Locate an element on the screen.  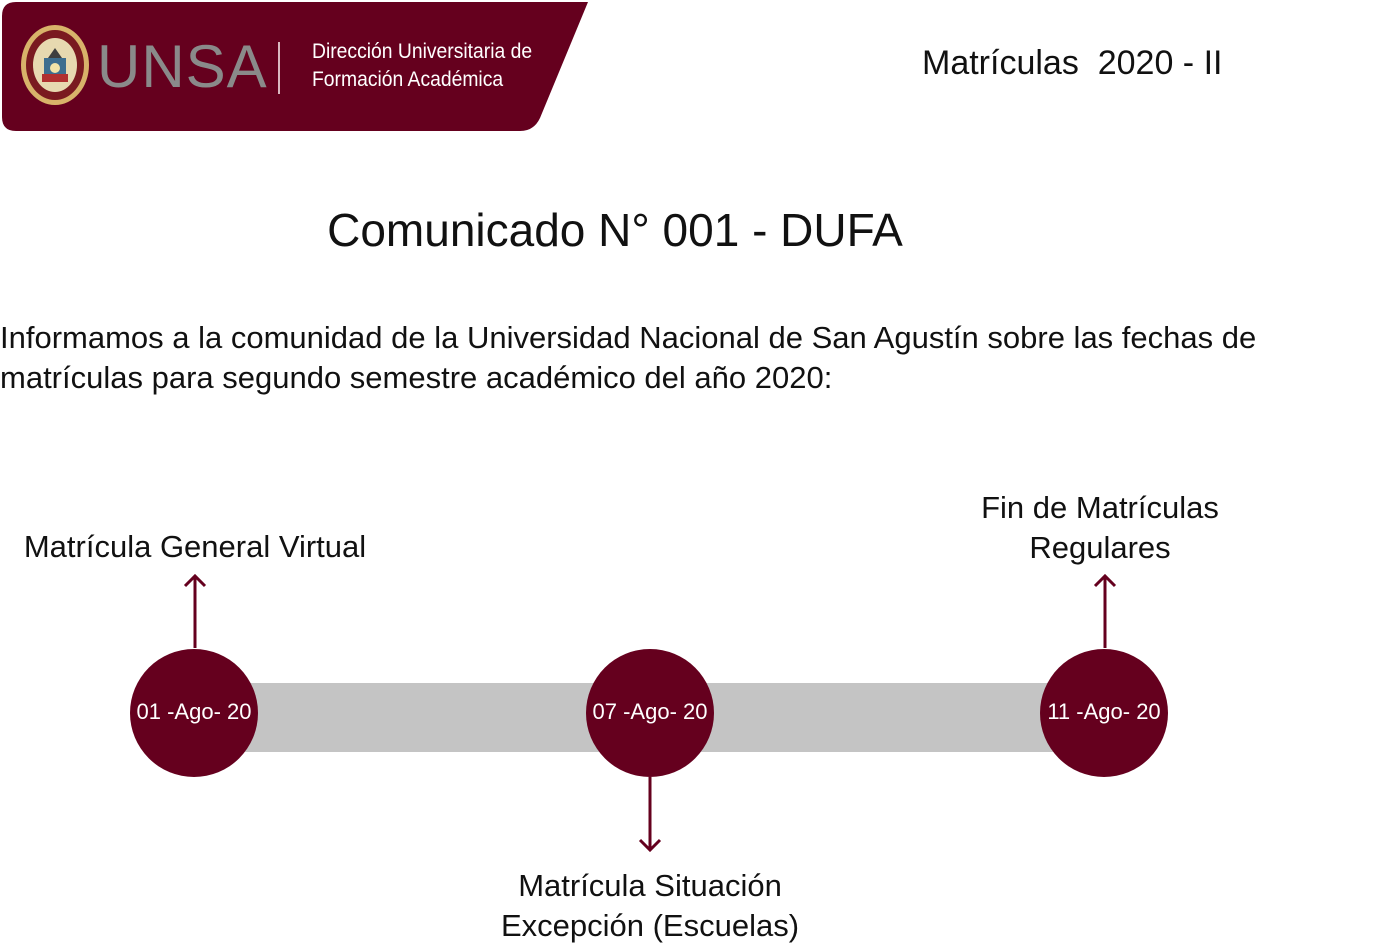
university-seal-icon is located at coordinates (55, 65).